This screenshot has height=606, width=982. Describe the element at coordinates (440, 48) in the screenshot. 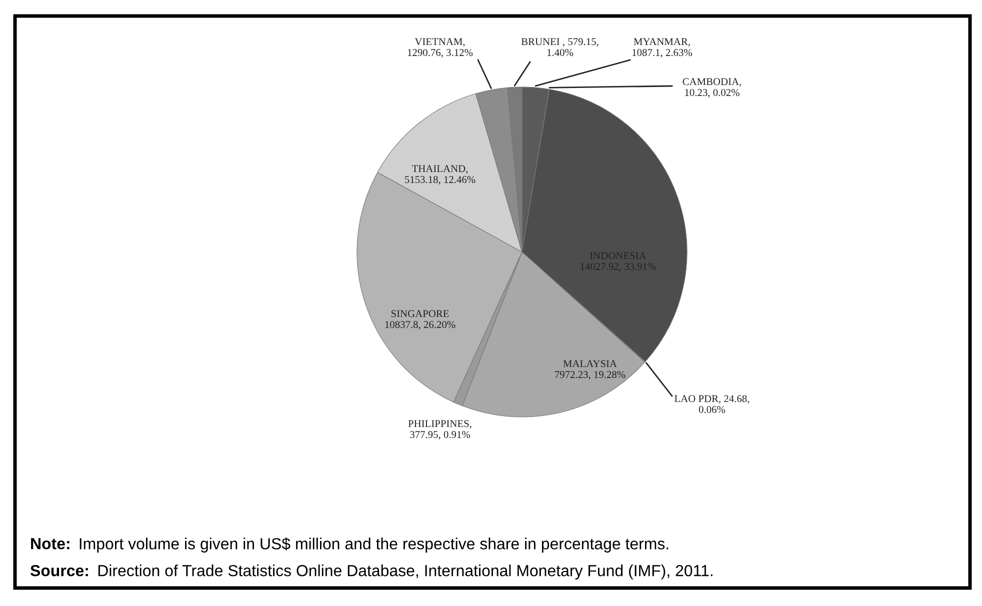

I see `slice-label: VIETNAM, 1290.76, 3.12%` at that location.